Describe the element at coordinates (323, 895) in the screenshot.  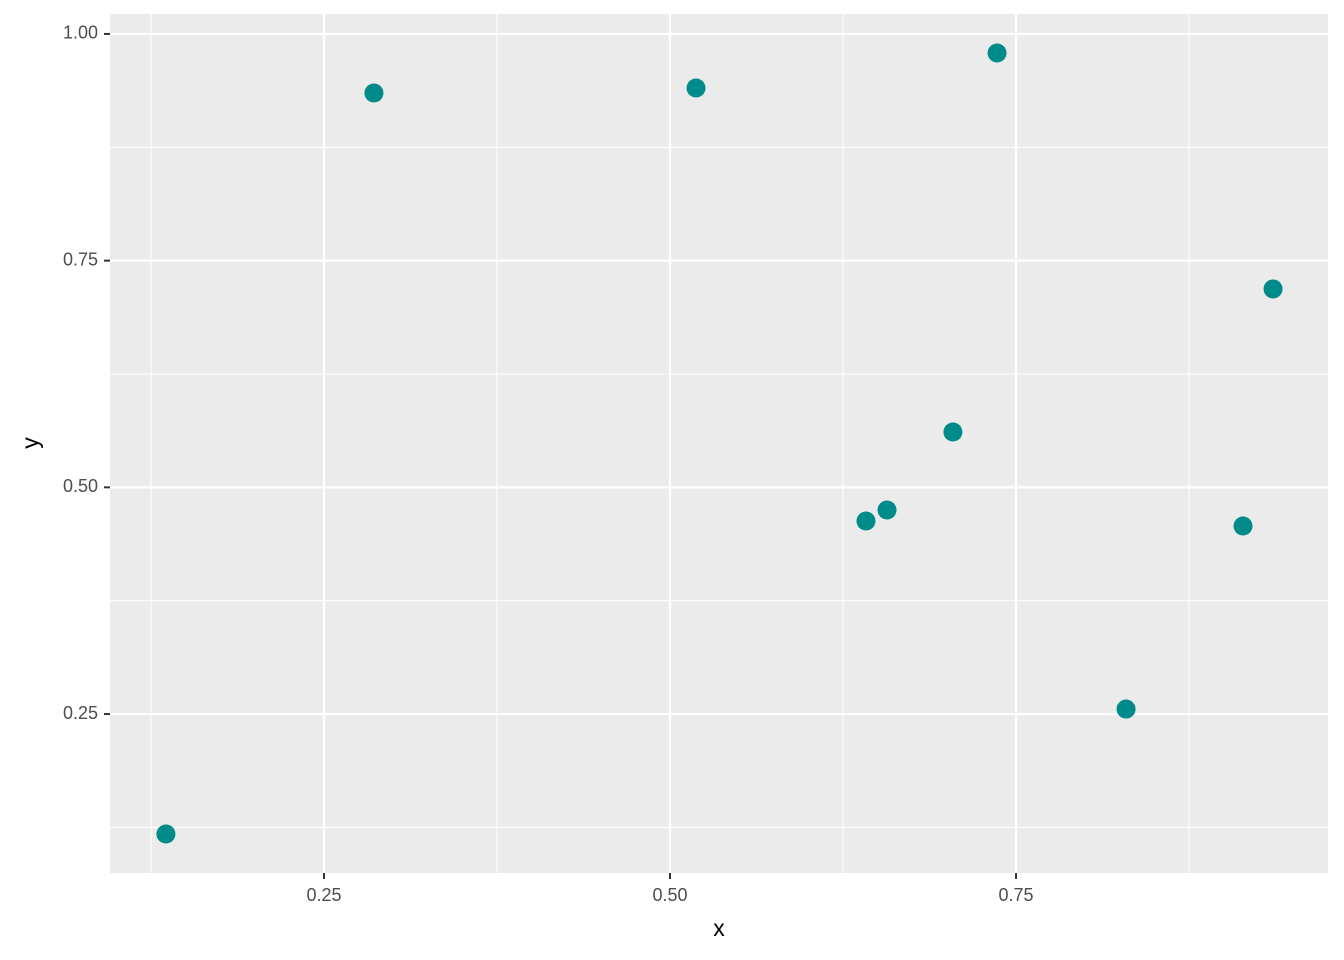
I see `x-tick-label: 0.25` at that location.